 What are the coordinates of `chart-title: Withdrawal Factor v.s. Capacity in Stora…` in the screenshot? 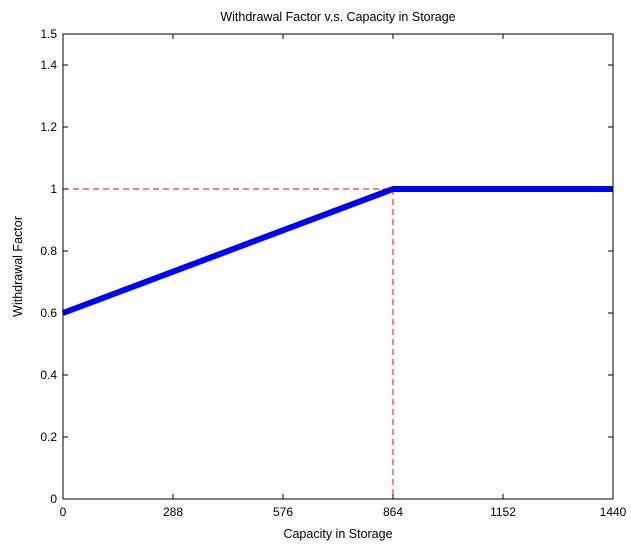 It's located at (337, 17).